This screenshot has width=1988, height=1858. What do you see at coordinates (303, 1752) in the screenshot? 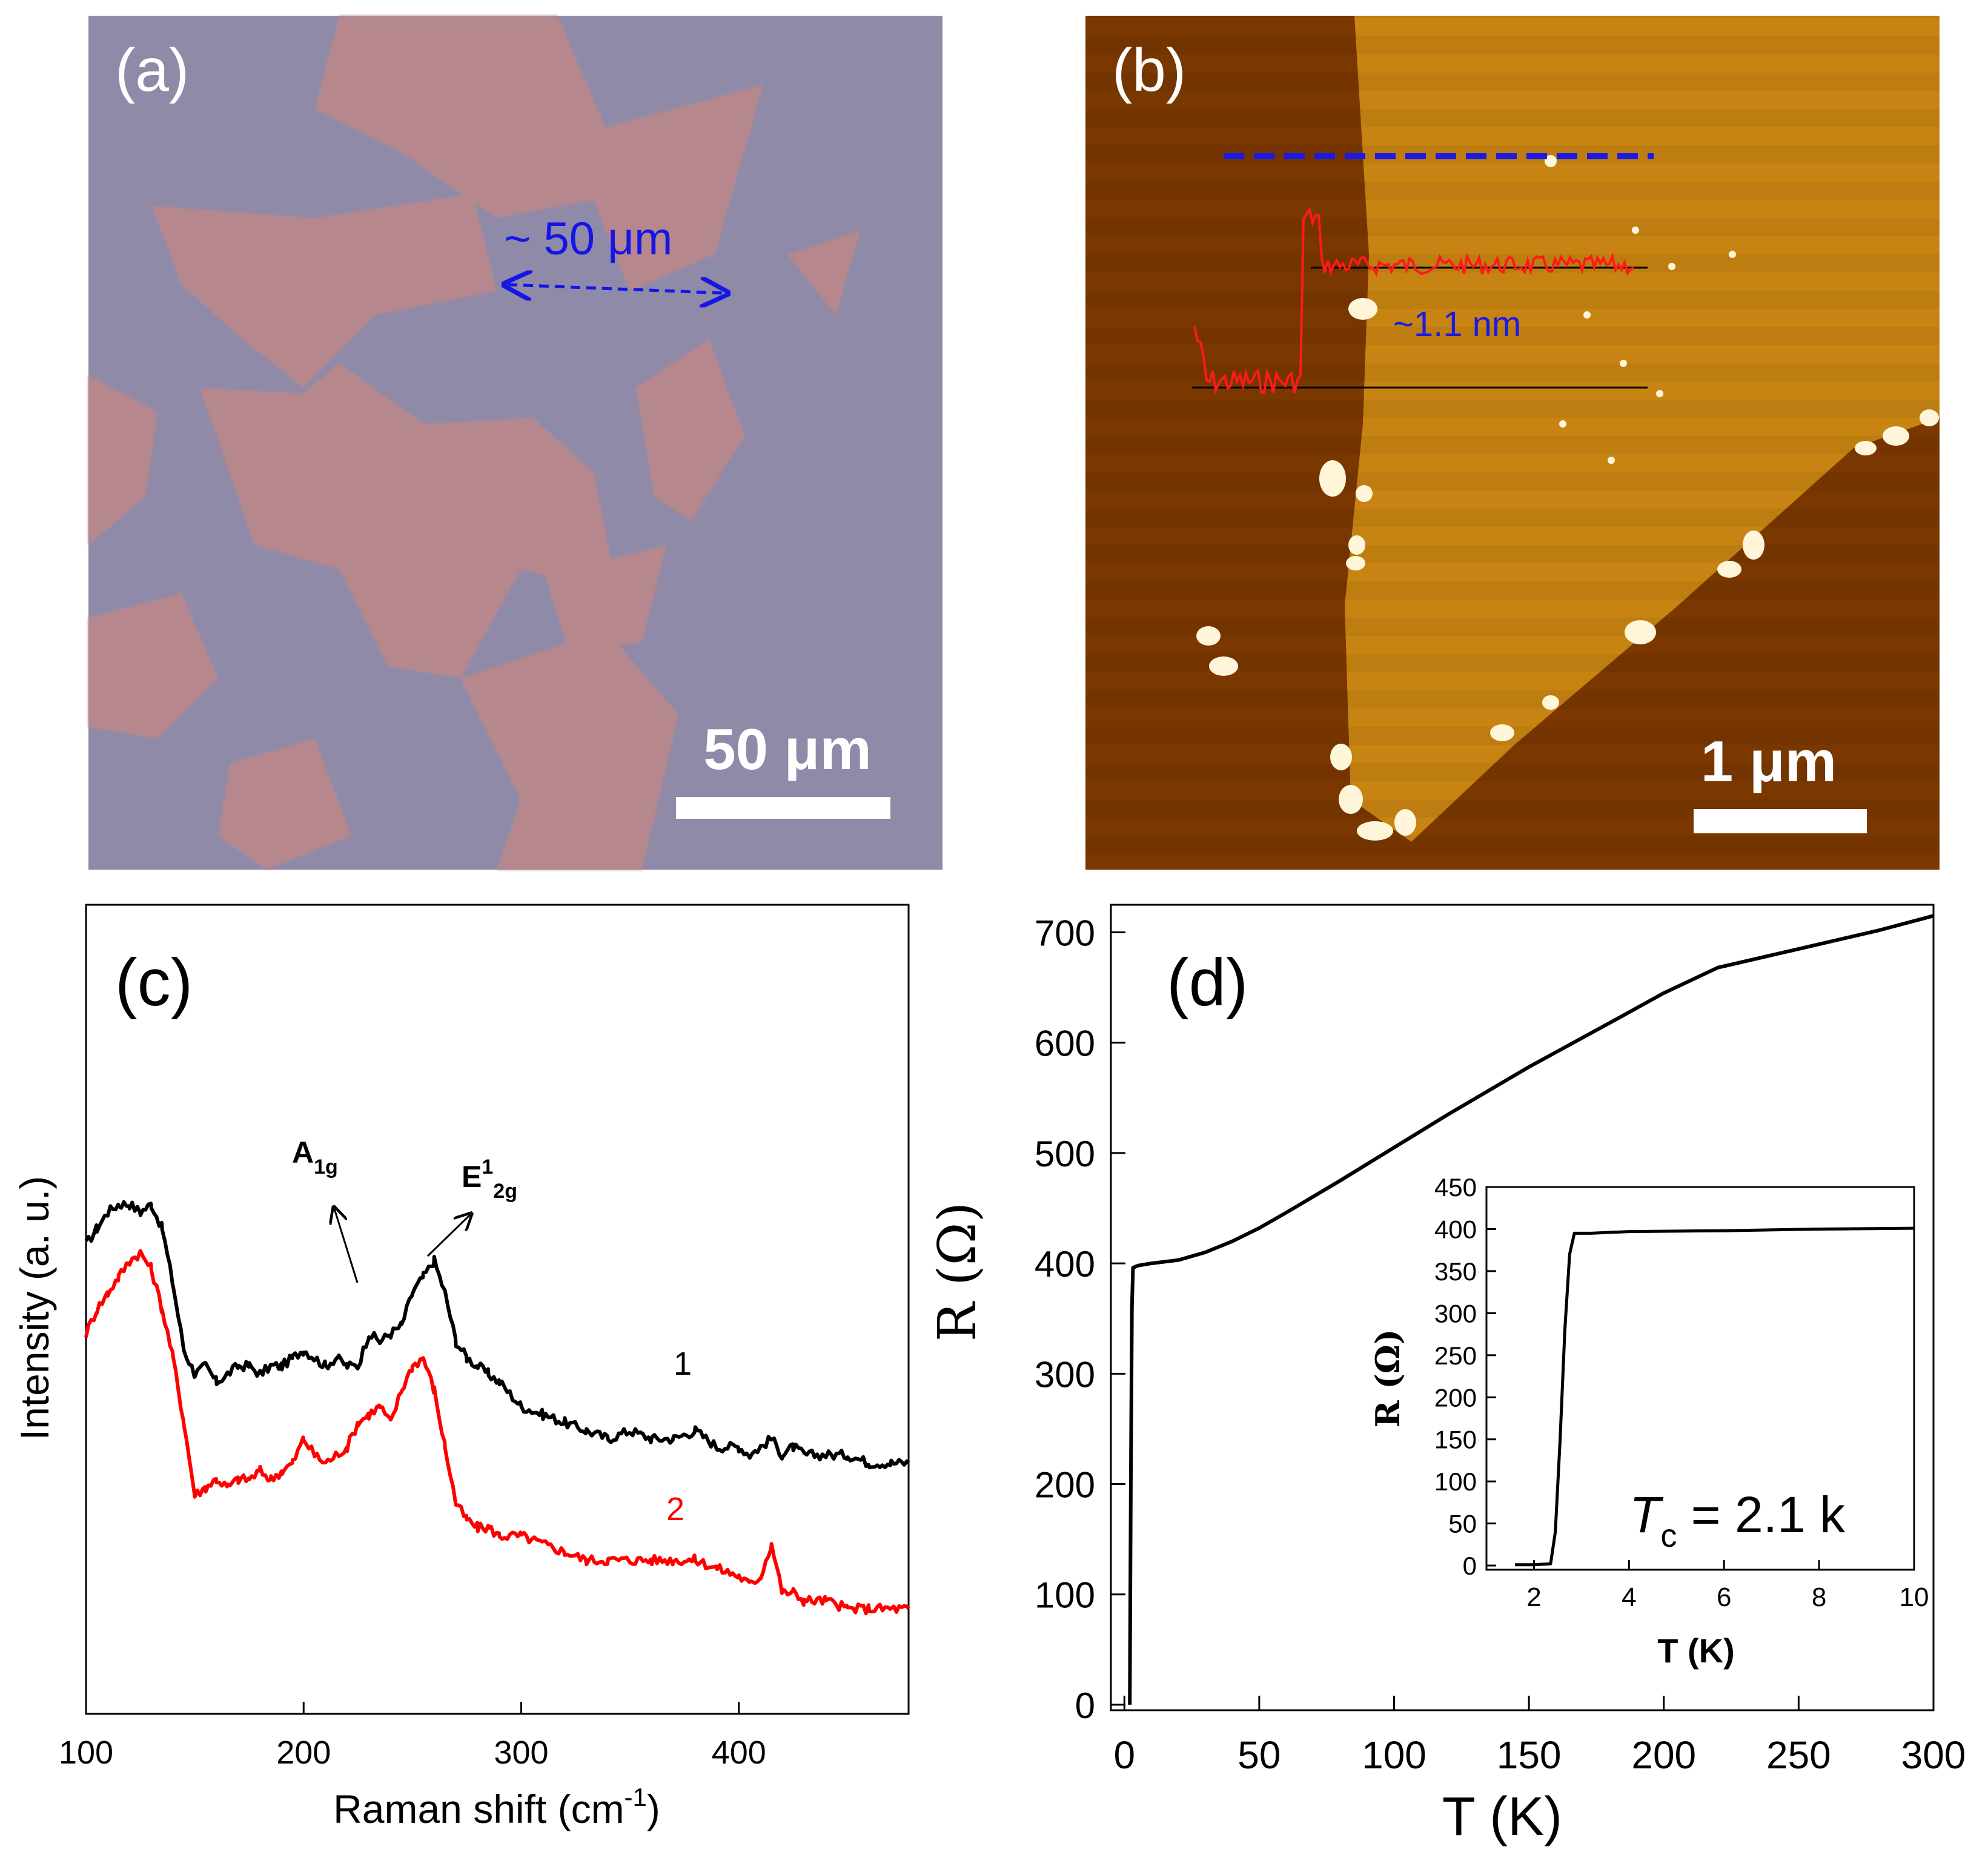
I see `chart-c-x-tick-label: 200` at bounding box center [303, 1752].